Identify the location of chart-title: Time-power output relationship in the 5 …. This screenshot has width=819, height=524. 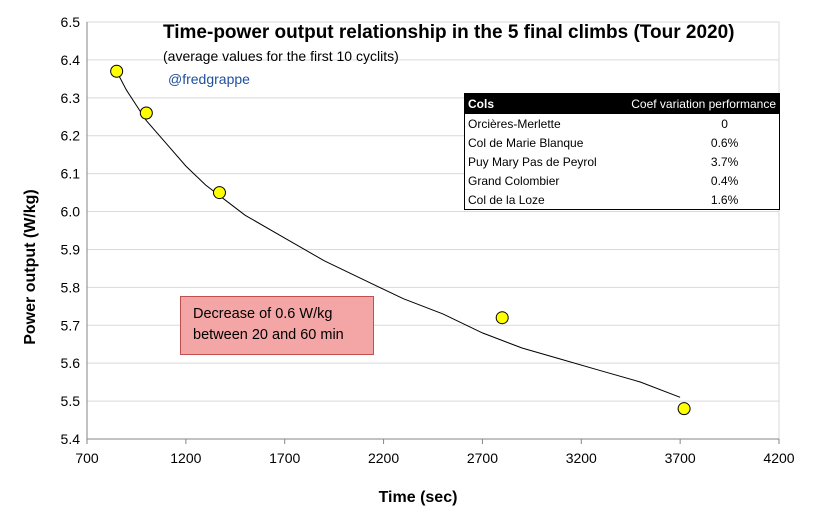
(448, 32).